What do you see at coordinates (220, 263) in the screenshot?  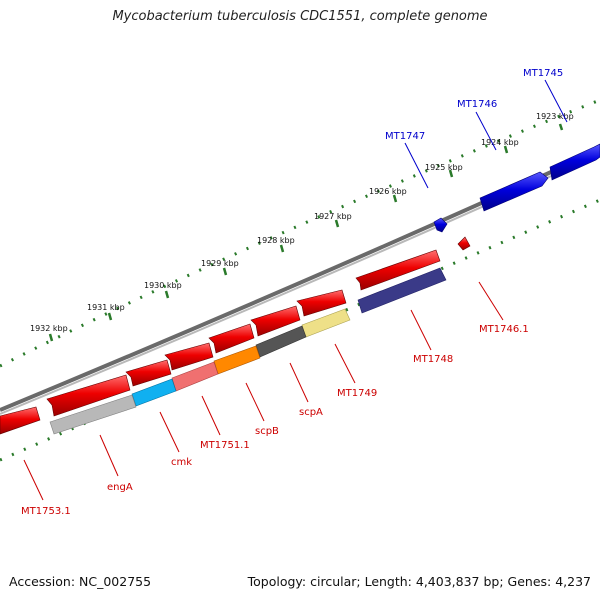 I see `ruler-label: 1929 kbp` at bounding box center [220, 263].